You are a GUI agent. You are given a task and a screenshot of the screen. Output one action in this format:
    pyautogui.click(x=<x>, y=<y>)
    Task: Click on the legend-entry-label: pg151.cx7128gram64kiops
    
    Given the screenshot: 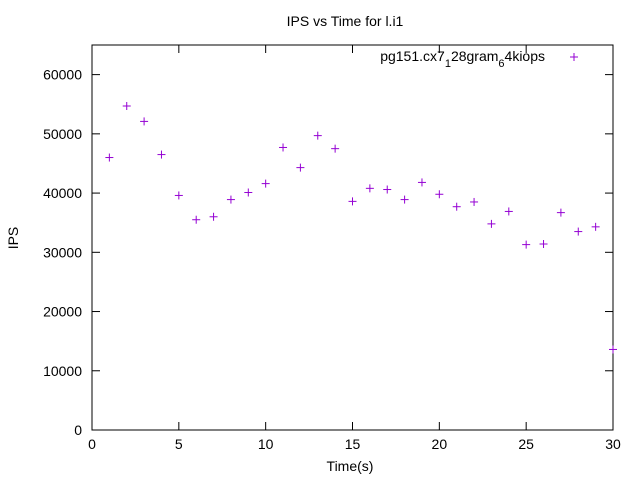 What is the action you would take?
    pyautogui.click(x=462, y=59)
    